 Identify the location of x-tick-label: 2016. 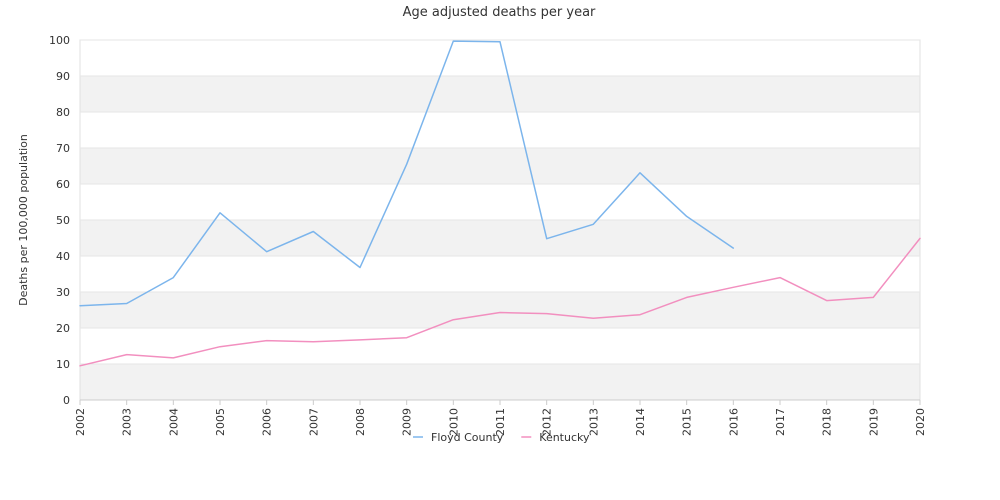
(733, 422).